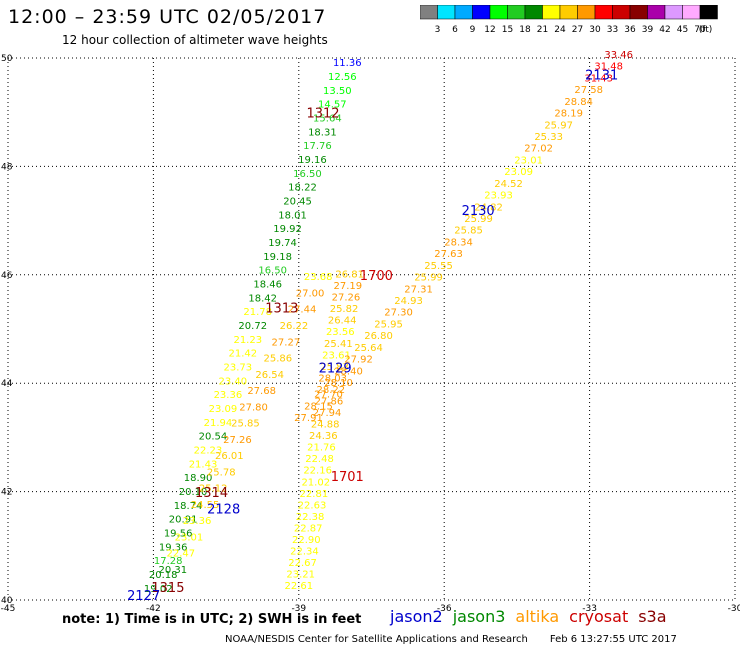  What do you see at coordinates (376, 276) in the screenshot?
I see `pass-number-label: 1700` at bounding box center [376, 276].